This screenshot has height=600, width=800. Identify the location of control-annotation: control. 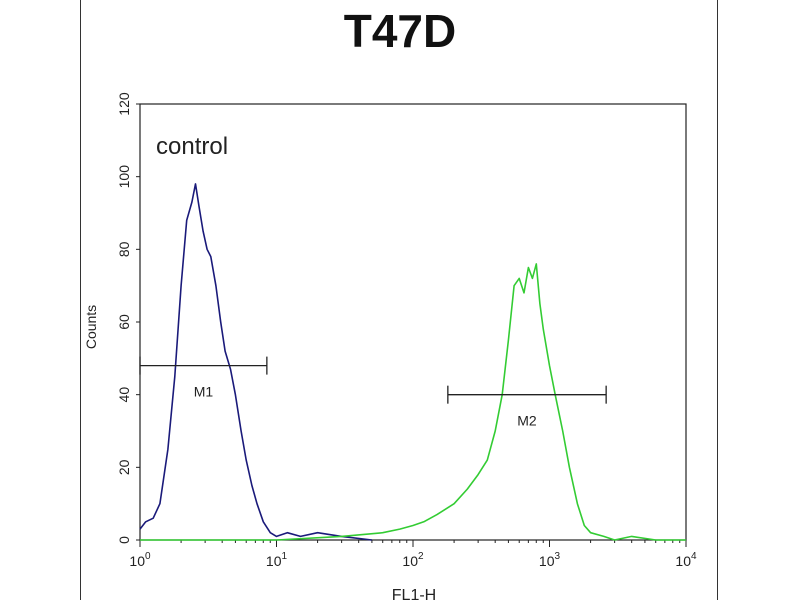
(192, 146).